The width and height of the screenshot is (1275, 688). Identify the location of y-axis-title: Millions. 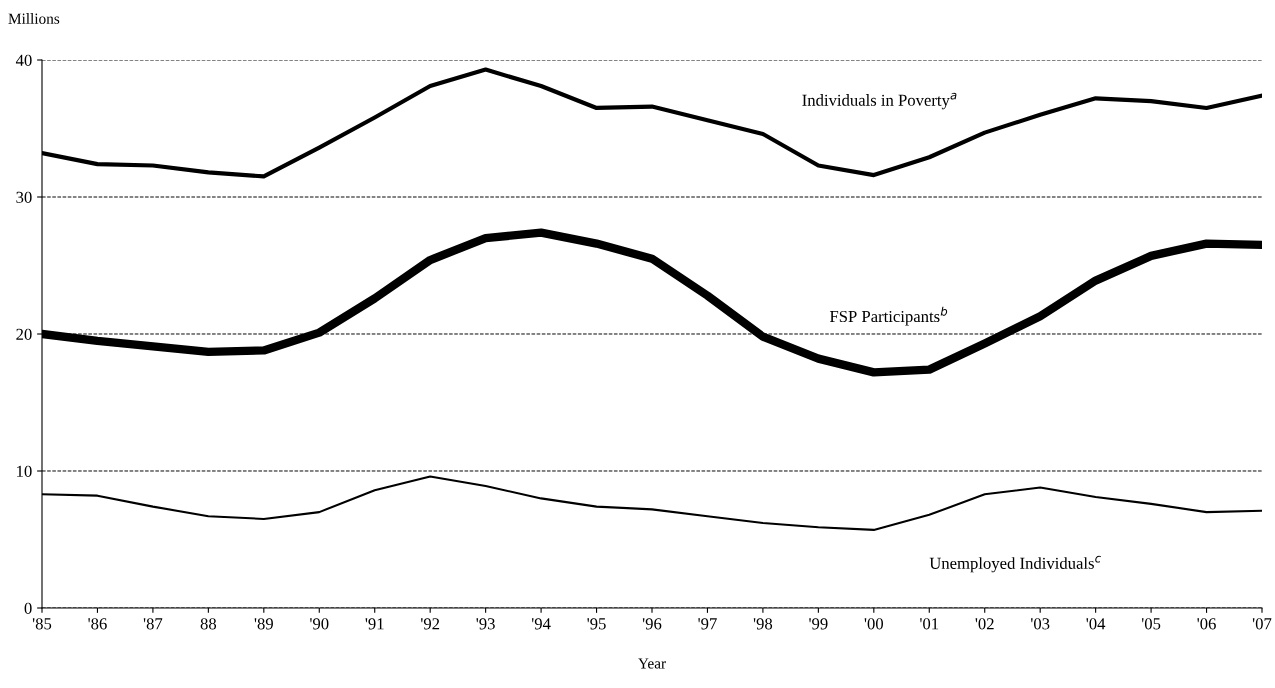
(34, 18).